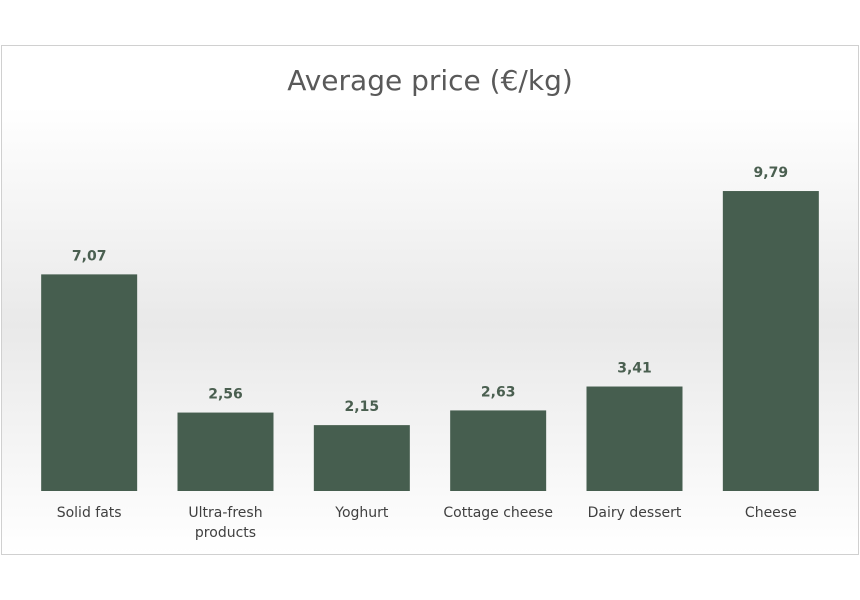 Image resolution: width=860 pixels, height=600 pixels. Describe the element at coordinates (225, 523) in the screenshot. I see `x-tick-label: Ultra-fresh products` at that location.